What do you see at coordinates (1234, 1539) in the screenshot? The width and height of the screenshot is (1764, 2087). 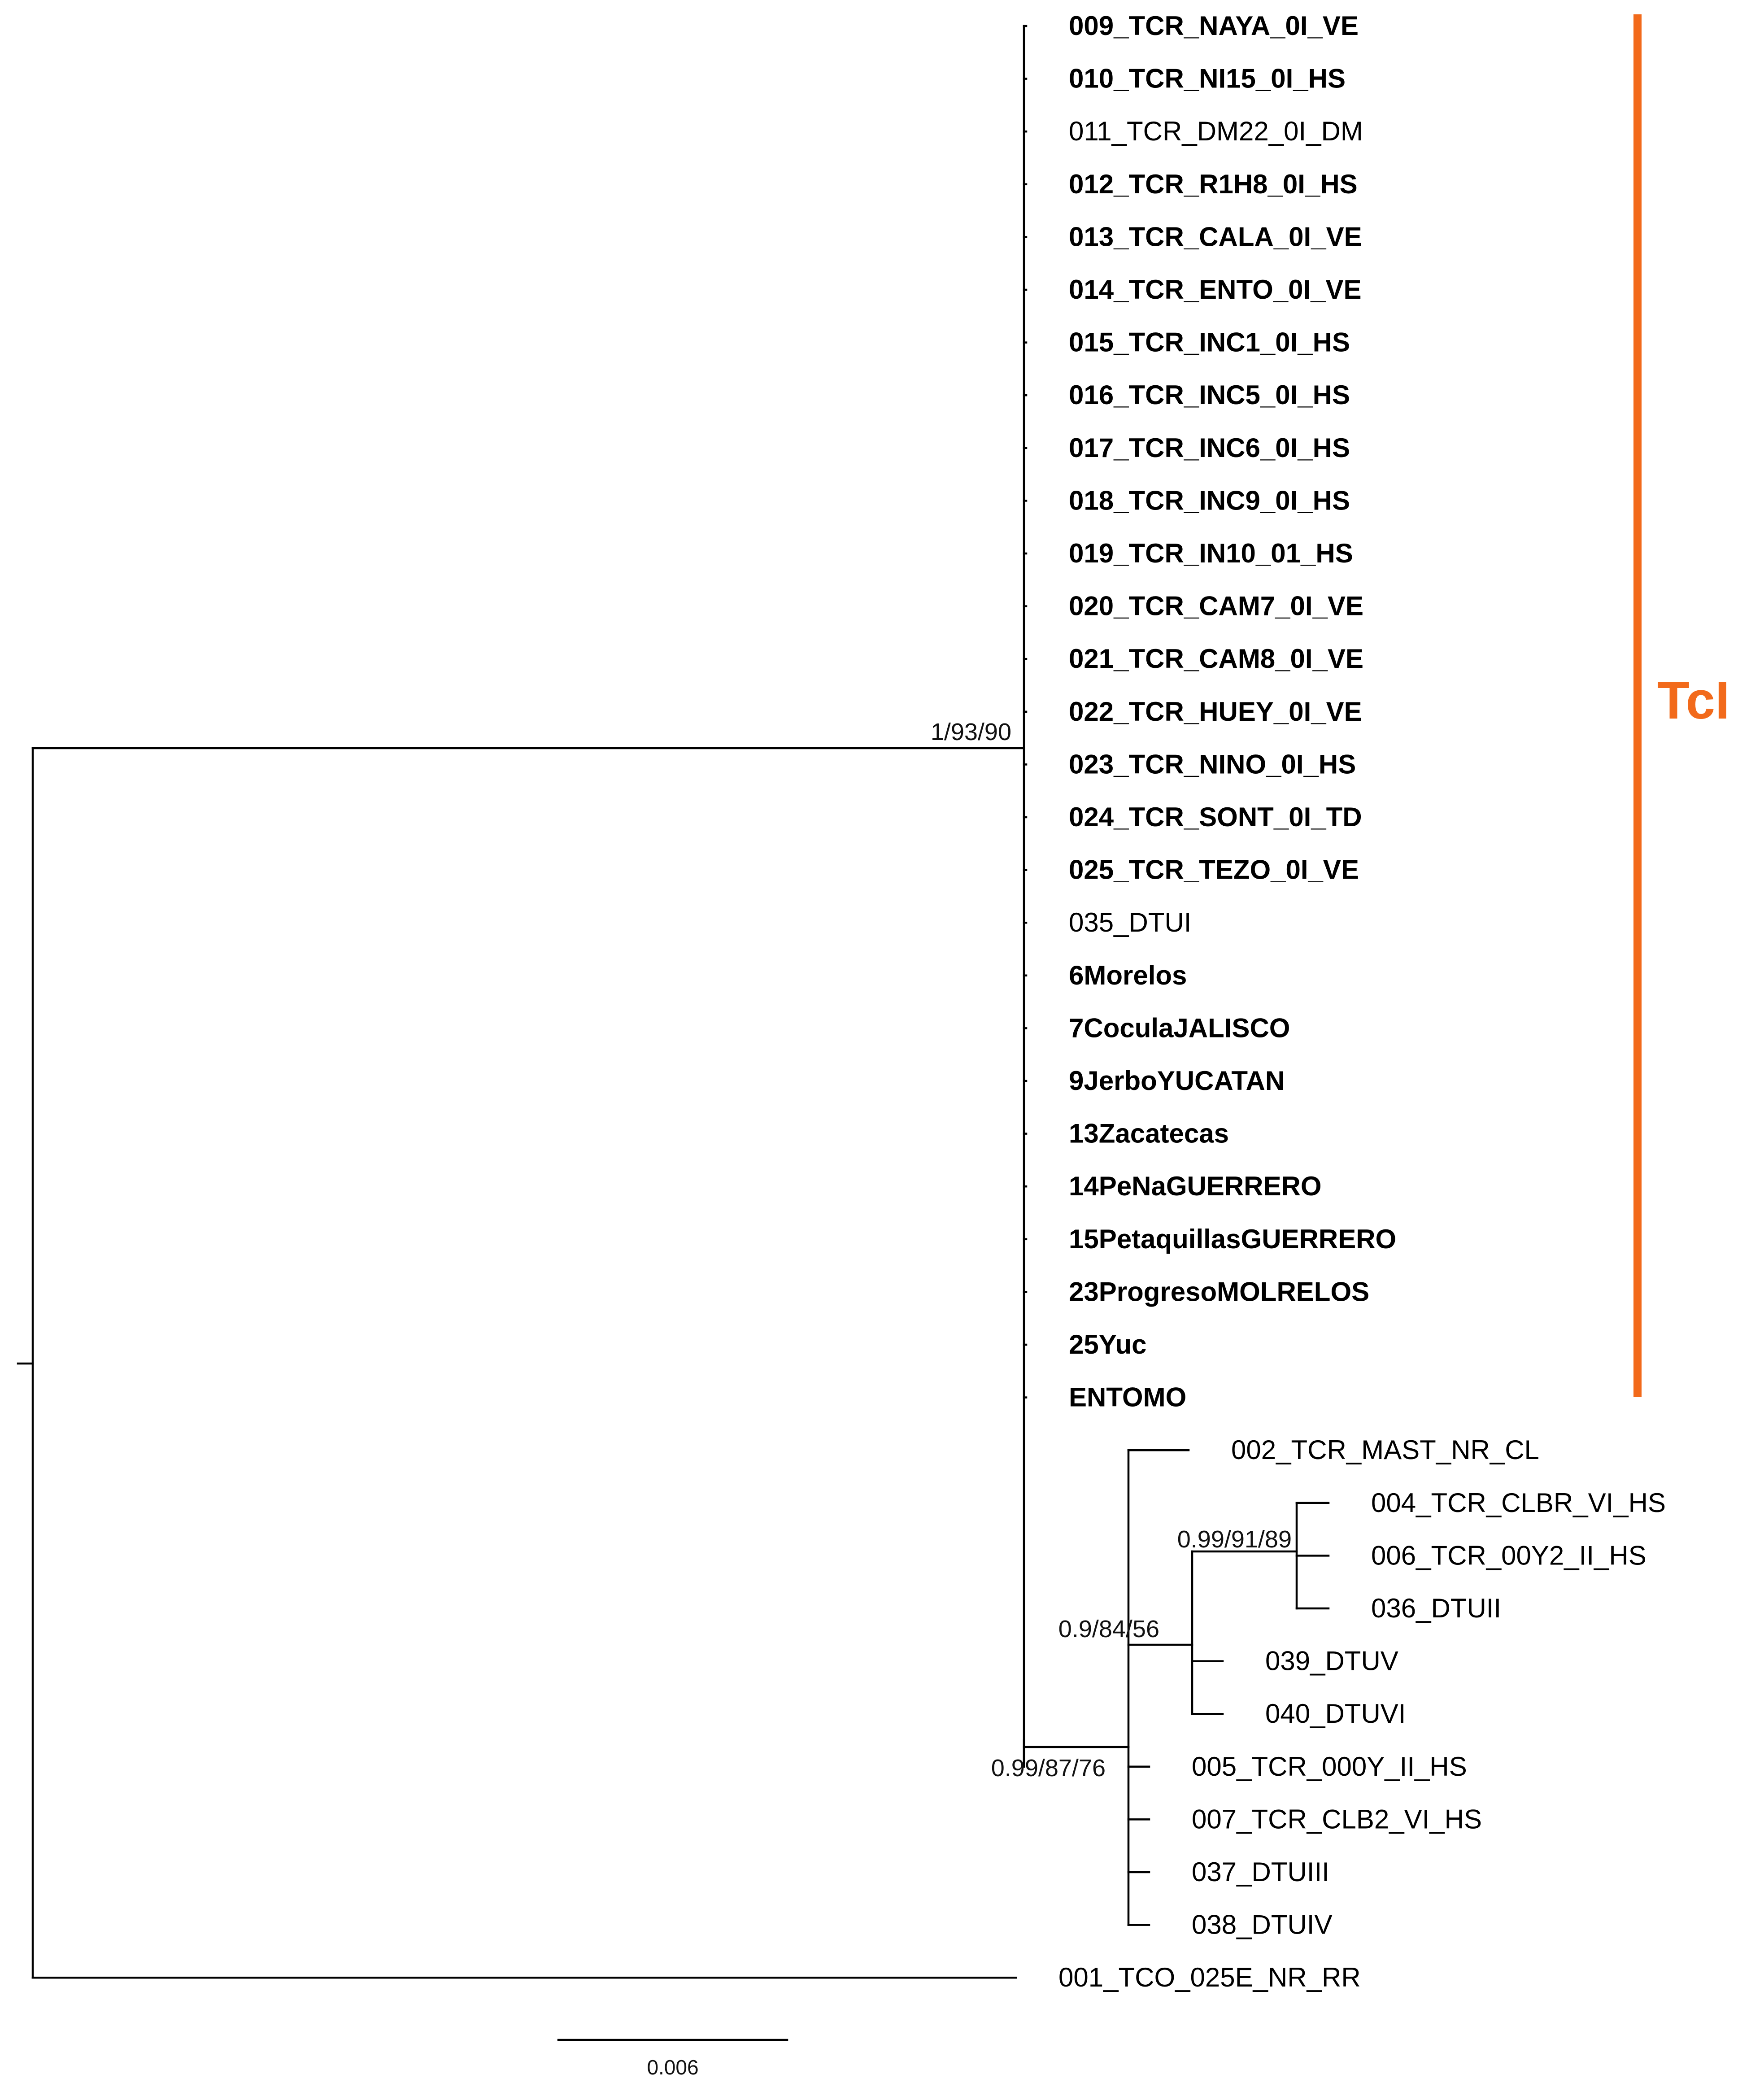 I see `support-value-dtu-ii-clade: 0.99/91/89` at bounding box center [1234, 1539].